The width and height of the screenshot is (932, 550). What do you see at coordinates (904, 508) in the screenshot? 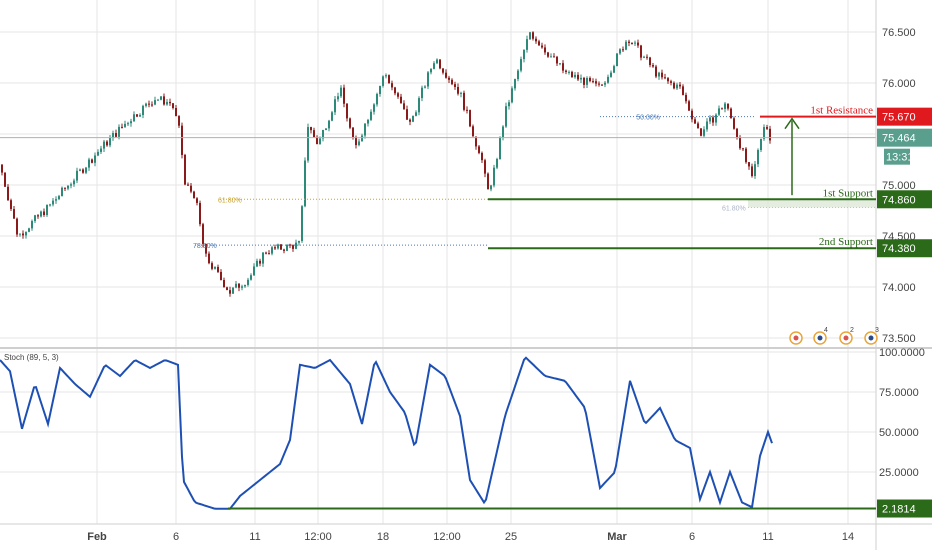
I see `stoch-level-badge` at bounding box center [904, 508].